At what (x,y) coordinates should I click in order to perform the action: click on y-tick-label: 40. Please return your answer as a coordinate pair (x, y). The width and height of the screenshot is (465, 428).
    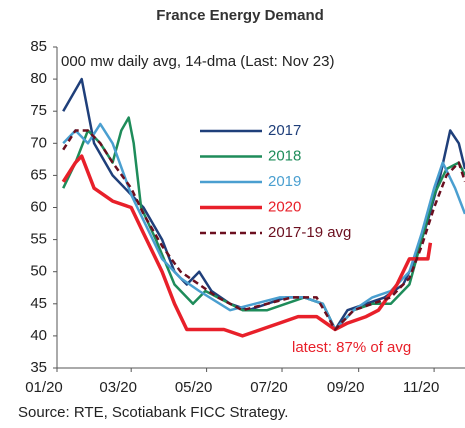
    Looking at the image, I should click on (38, 335).